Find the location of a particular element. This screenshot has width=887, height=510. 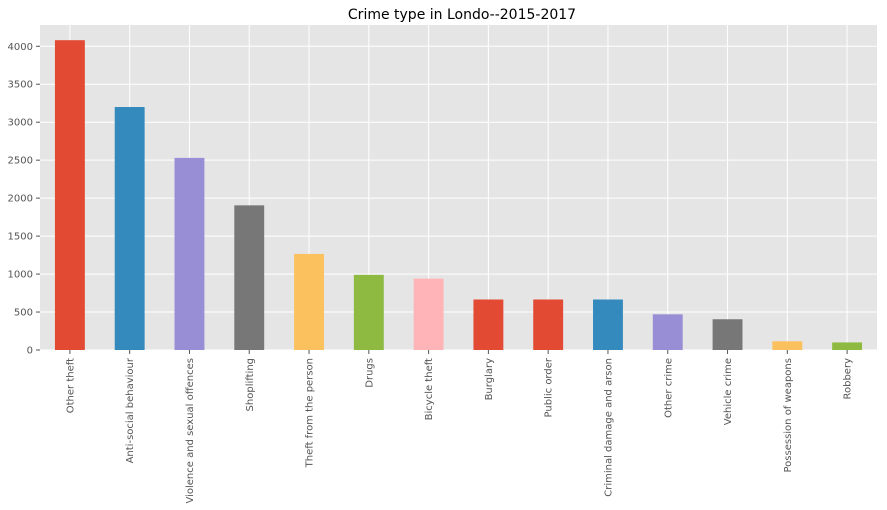

bar-violence-and-sexual-offences is located at coordinates (189, 253).